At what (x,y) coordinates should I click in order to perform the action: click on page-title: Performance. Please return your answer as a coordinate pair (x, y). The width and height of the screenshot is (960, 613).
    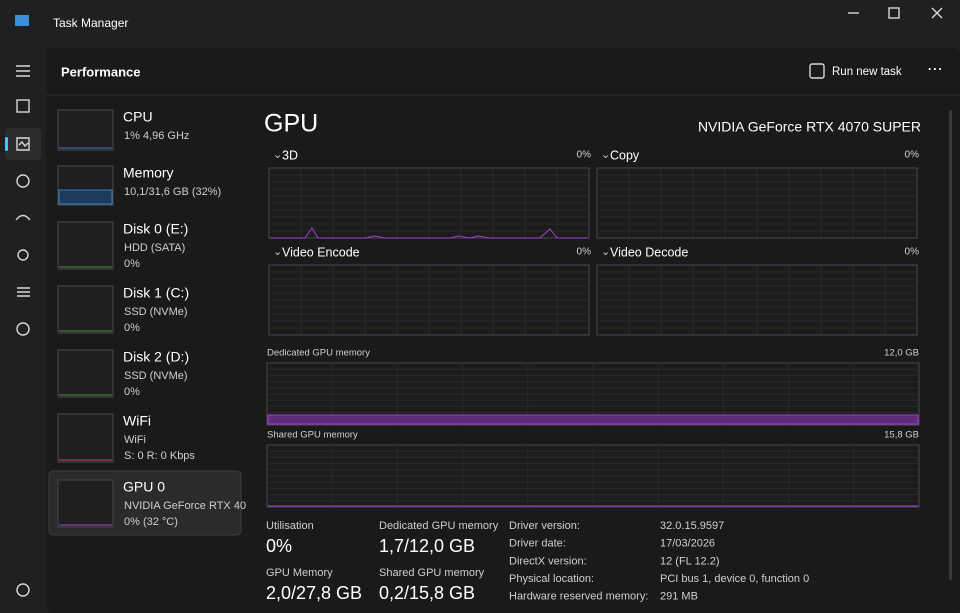
    Looking at the image, I should click on (100, 71).